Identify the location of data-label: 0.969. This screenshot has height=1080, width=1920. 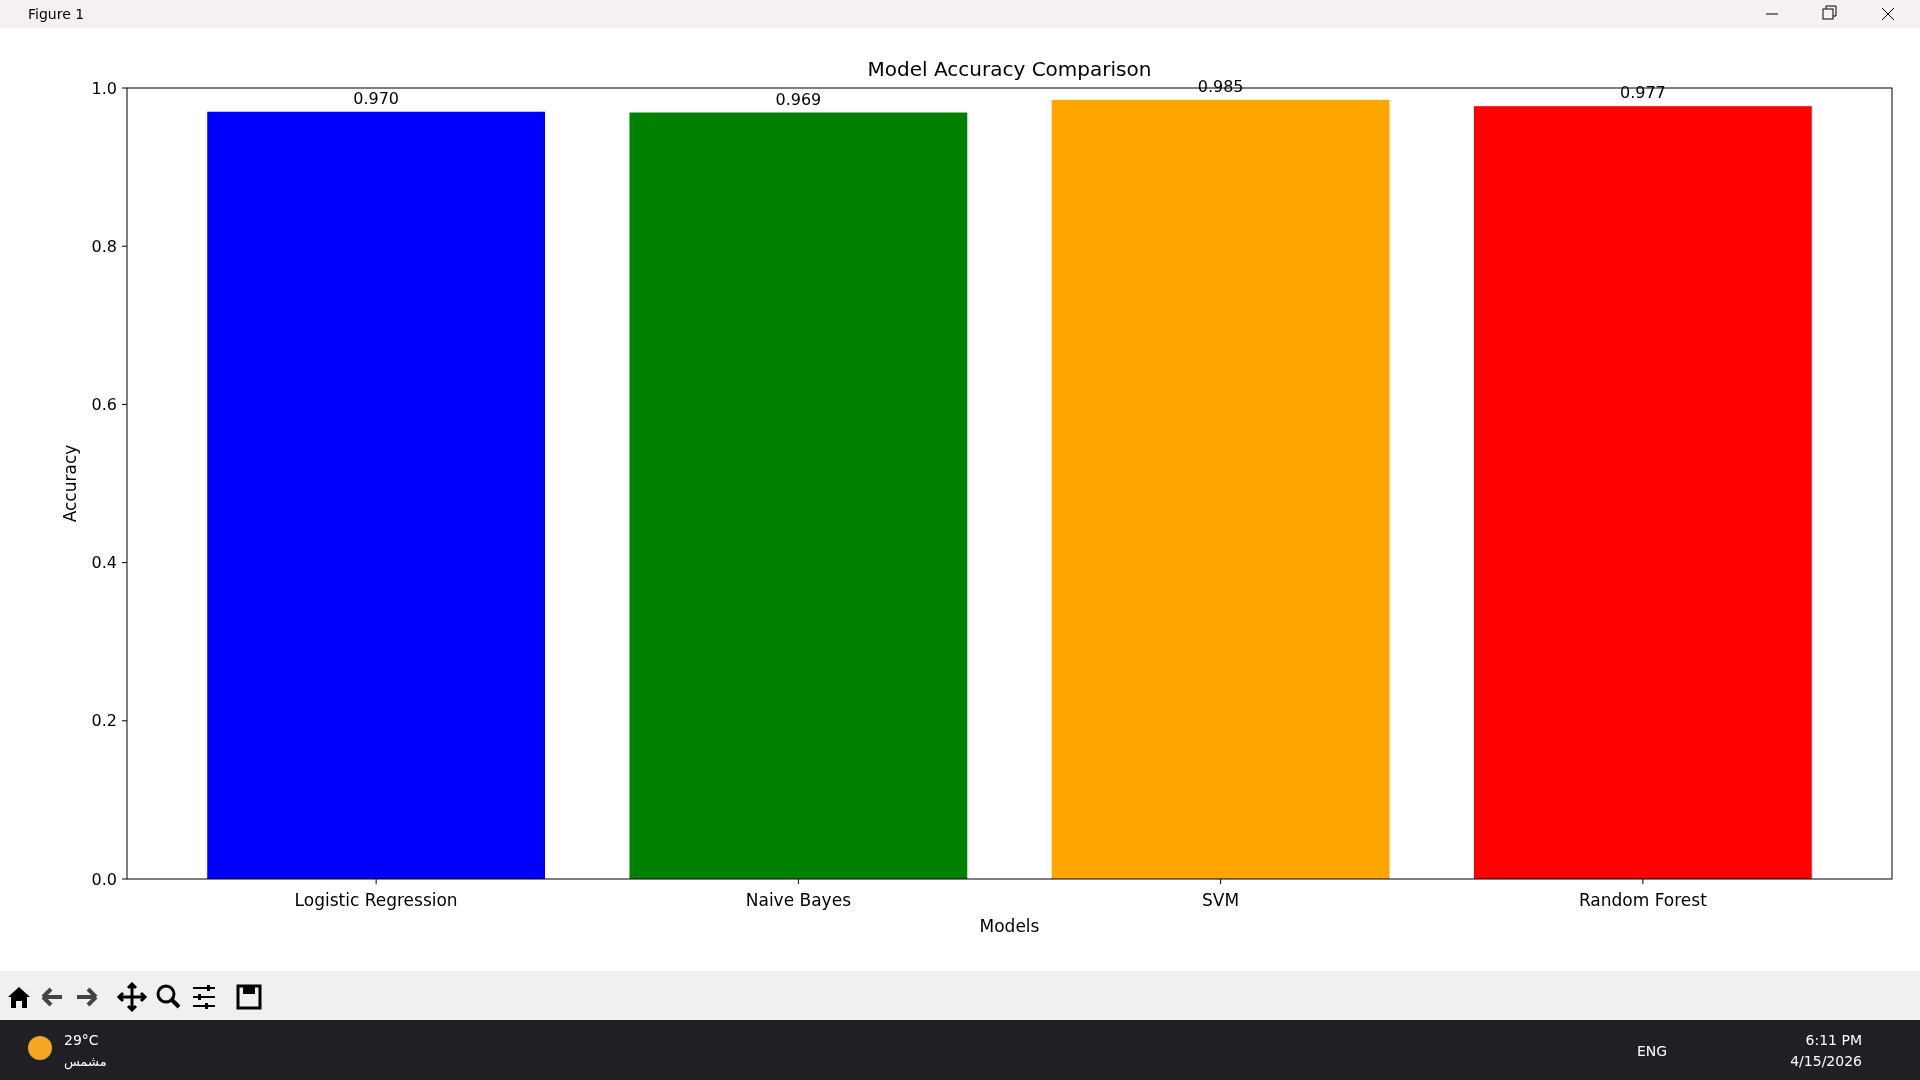
(798, 99).